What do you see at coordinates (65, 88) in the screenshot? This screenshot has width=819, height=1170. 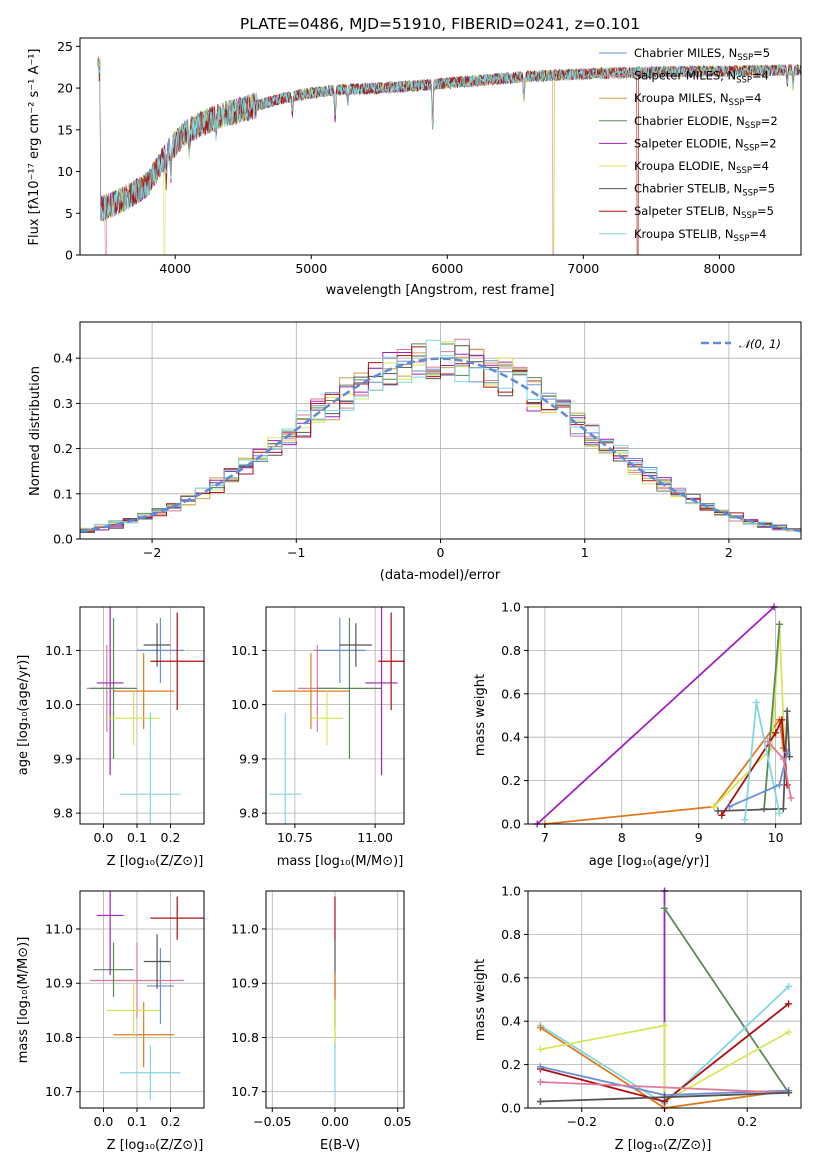 I see `y-tick-label: 20` at bounding box center [65, 88].